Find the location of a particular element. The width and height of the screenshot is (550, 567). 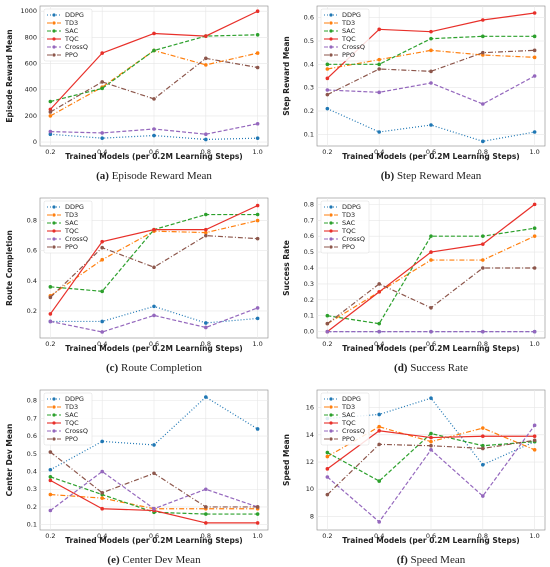

legend-label: TD3 is located at coordinates (348, 407).